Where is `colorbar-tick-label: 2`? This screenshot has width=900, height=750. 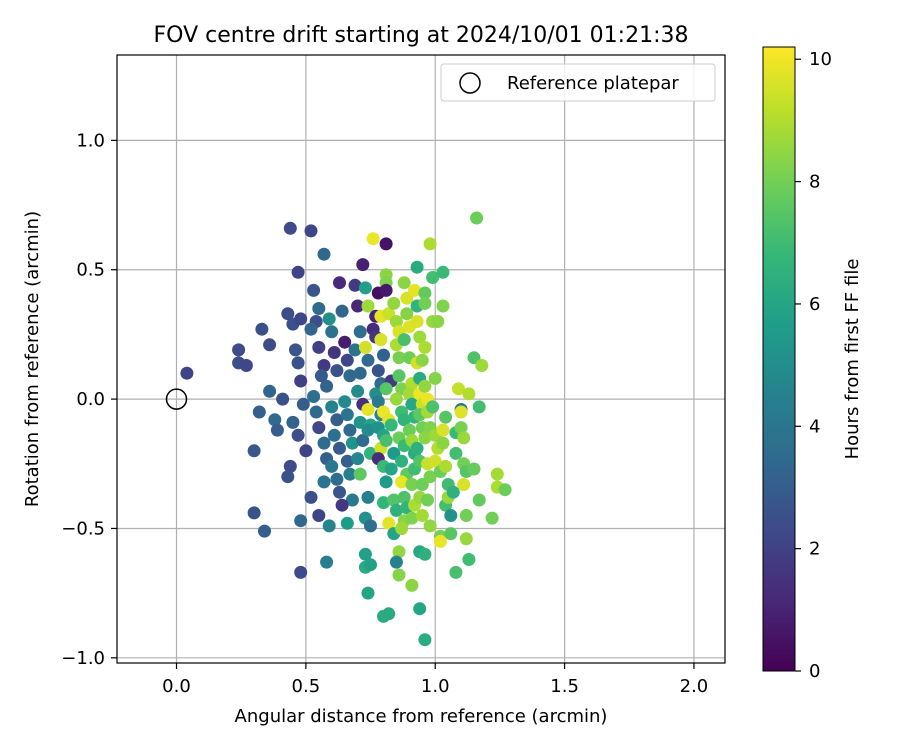 colorbar-tick-label: 2 is located at coordinates (814, 549).